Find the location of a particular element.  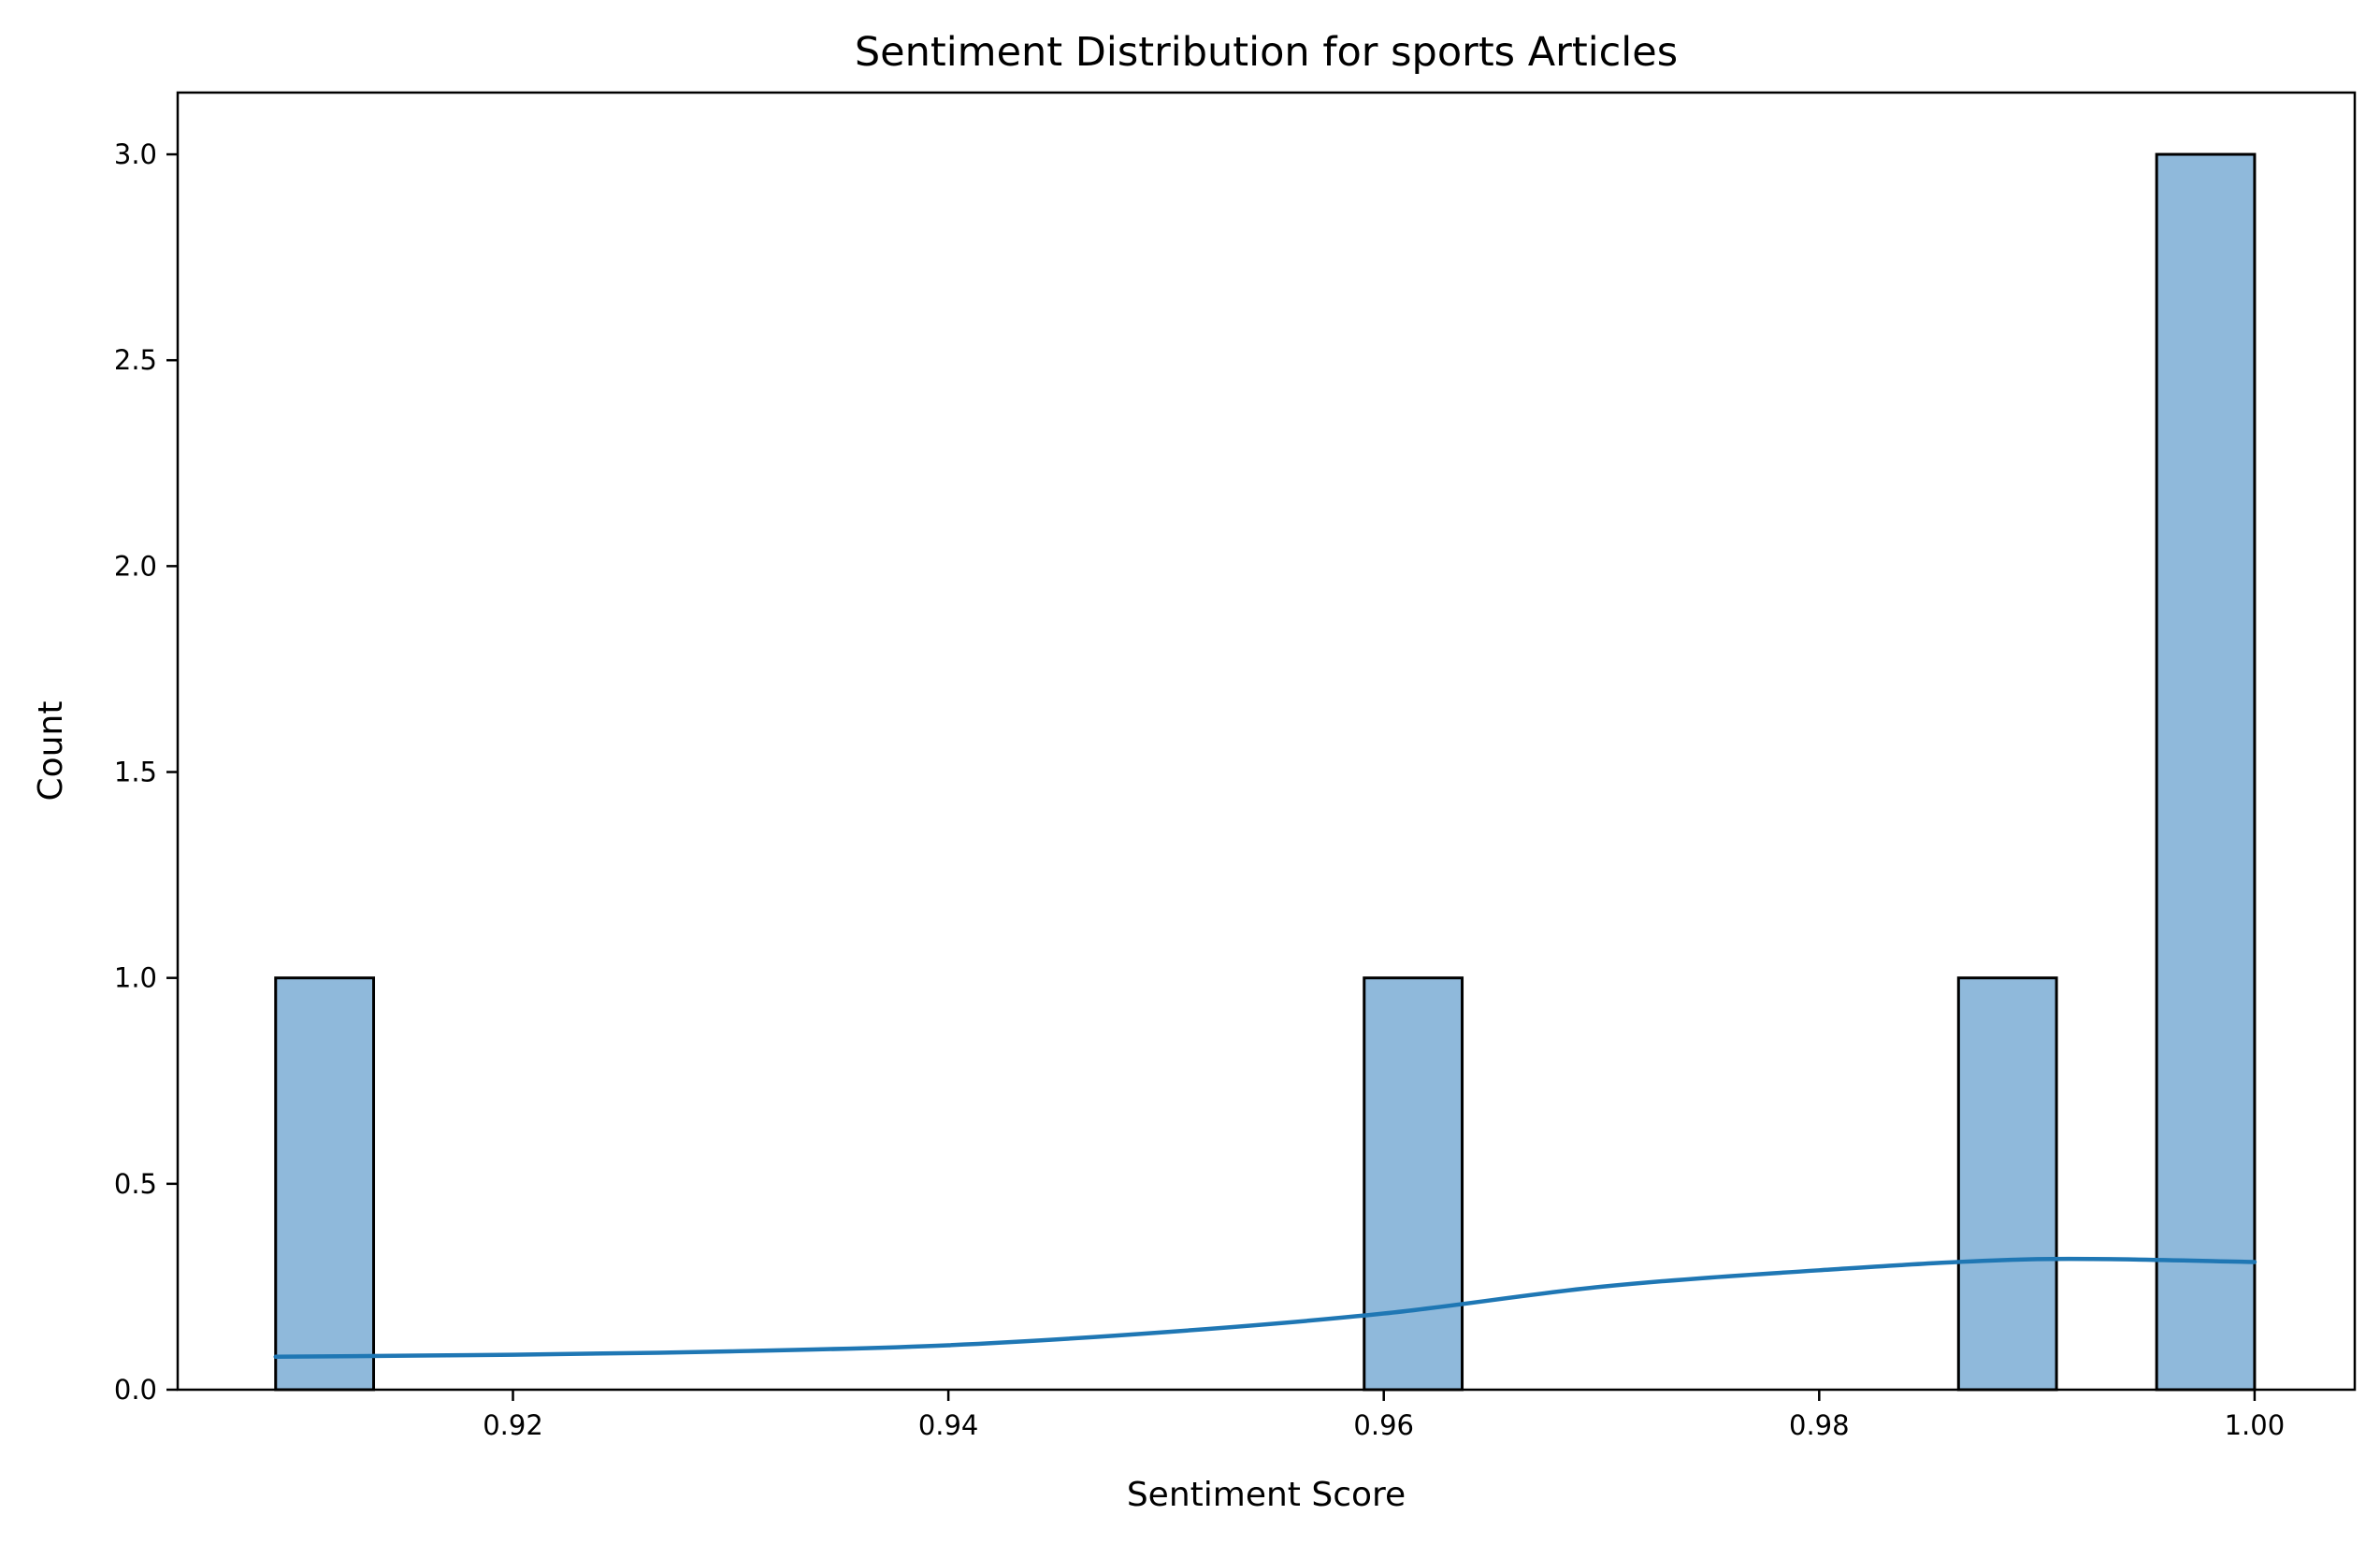

kde-curve-group is located at coordinates (1265, 1308).